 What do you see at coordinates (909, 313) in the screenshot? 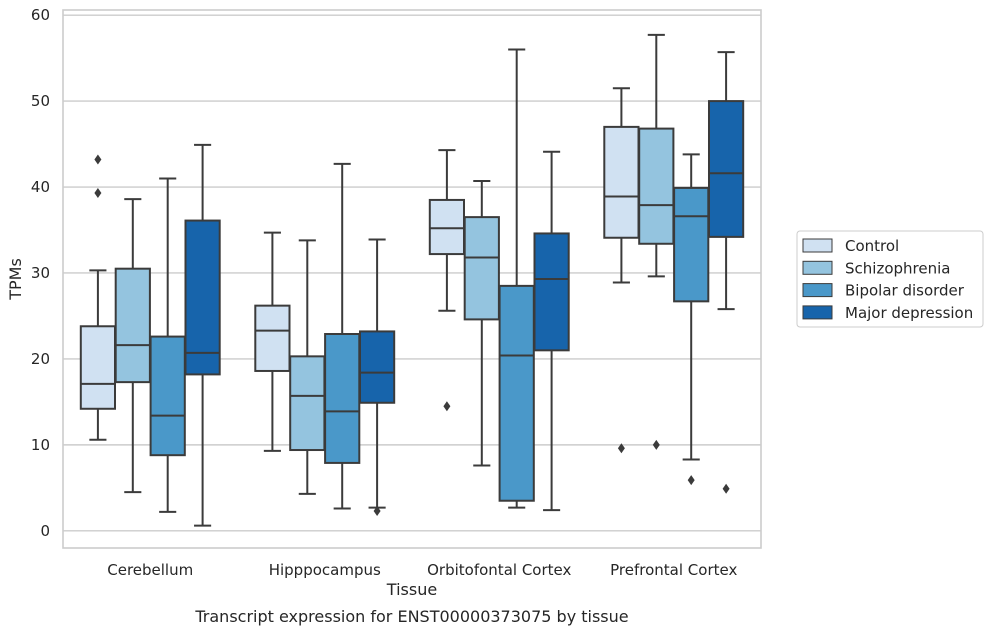
I see `legend-label: Major depression` at bounding box center [909, 313].